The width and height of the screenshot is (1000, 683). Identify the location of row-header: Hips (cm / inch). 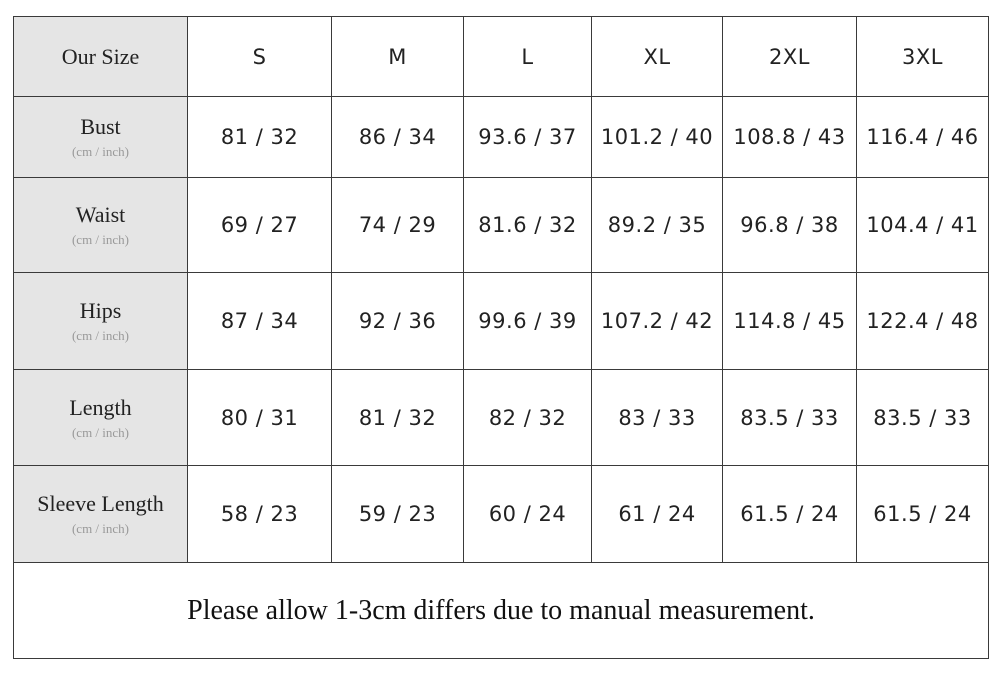
(100, 321).